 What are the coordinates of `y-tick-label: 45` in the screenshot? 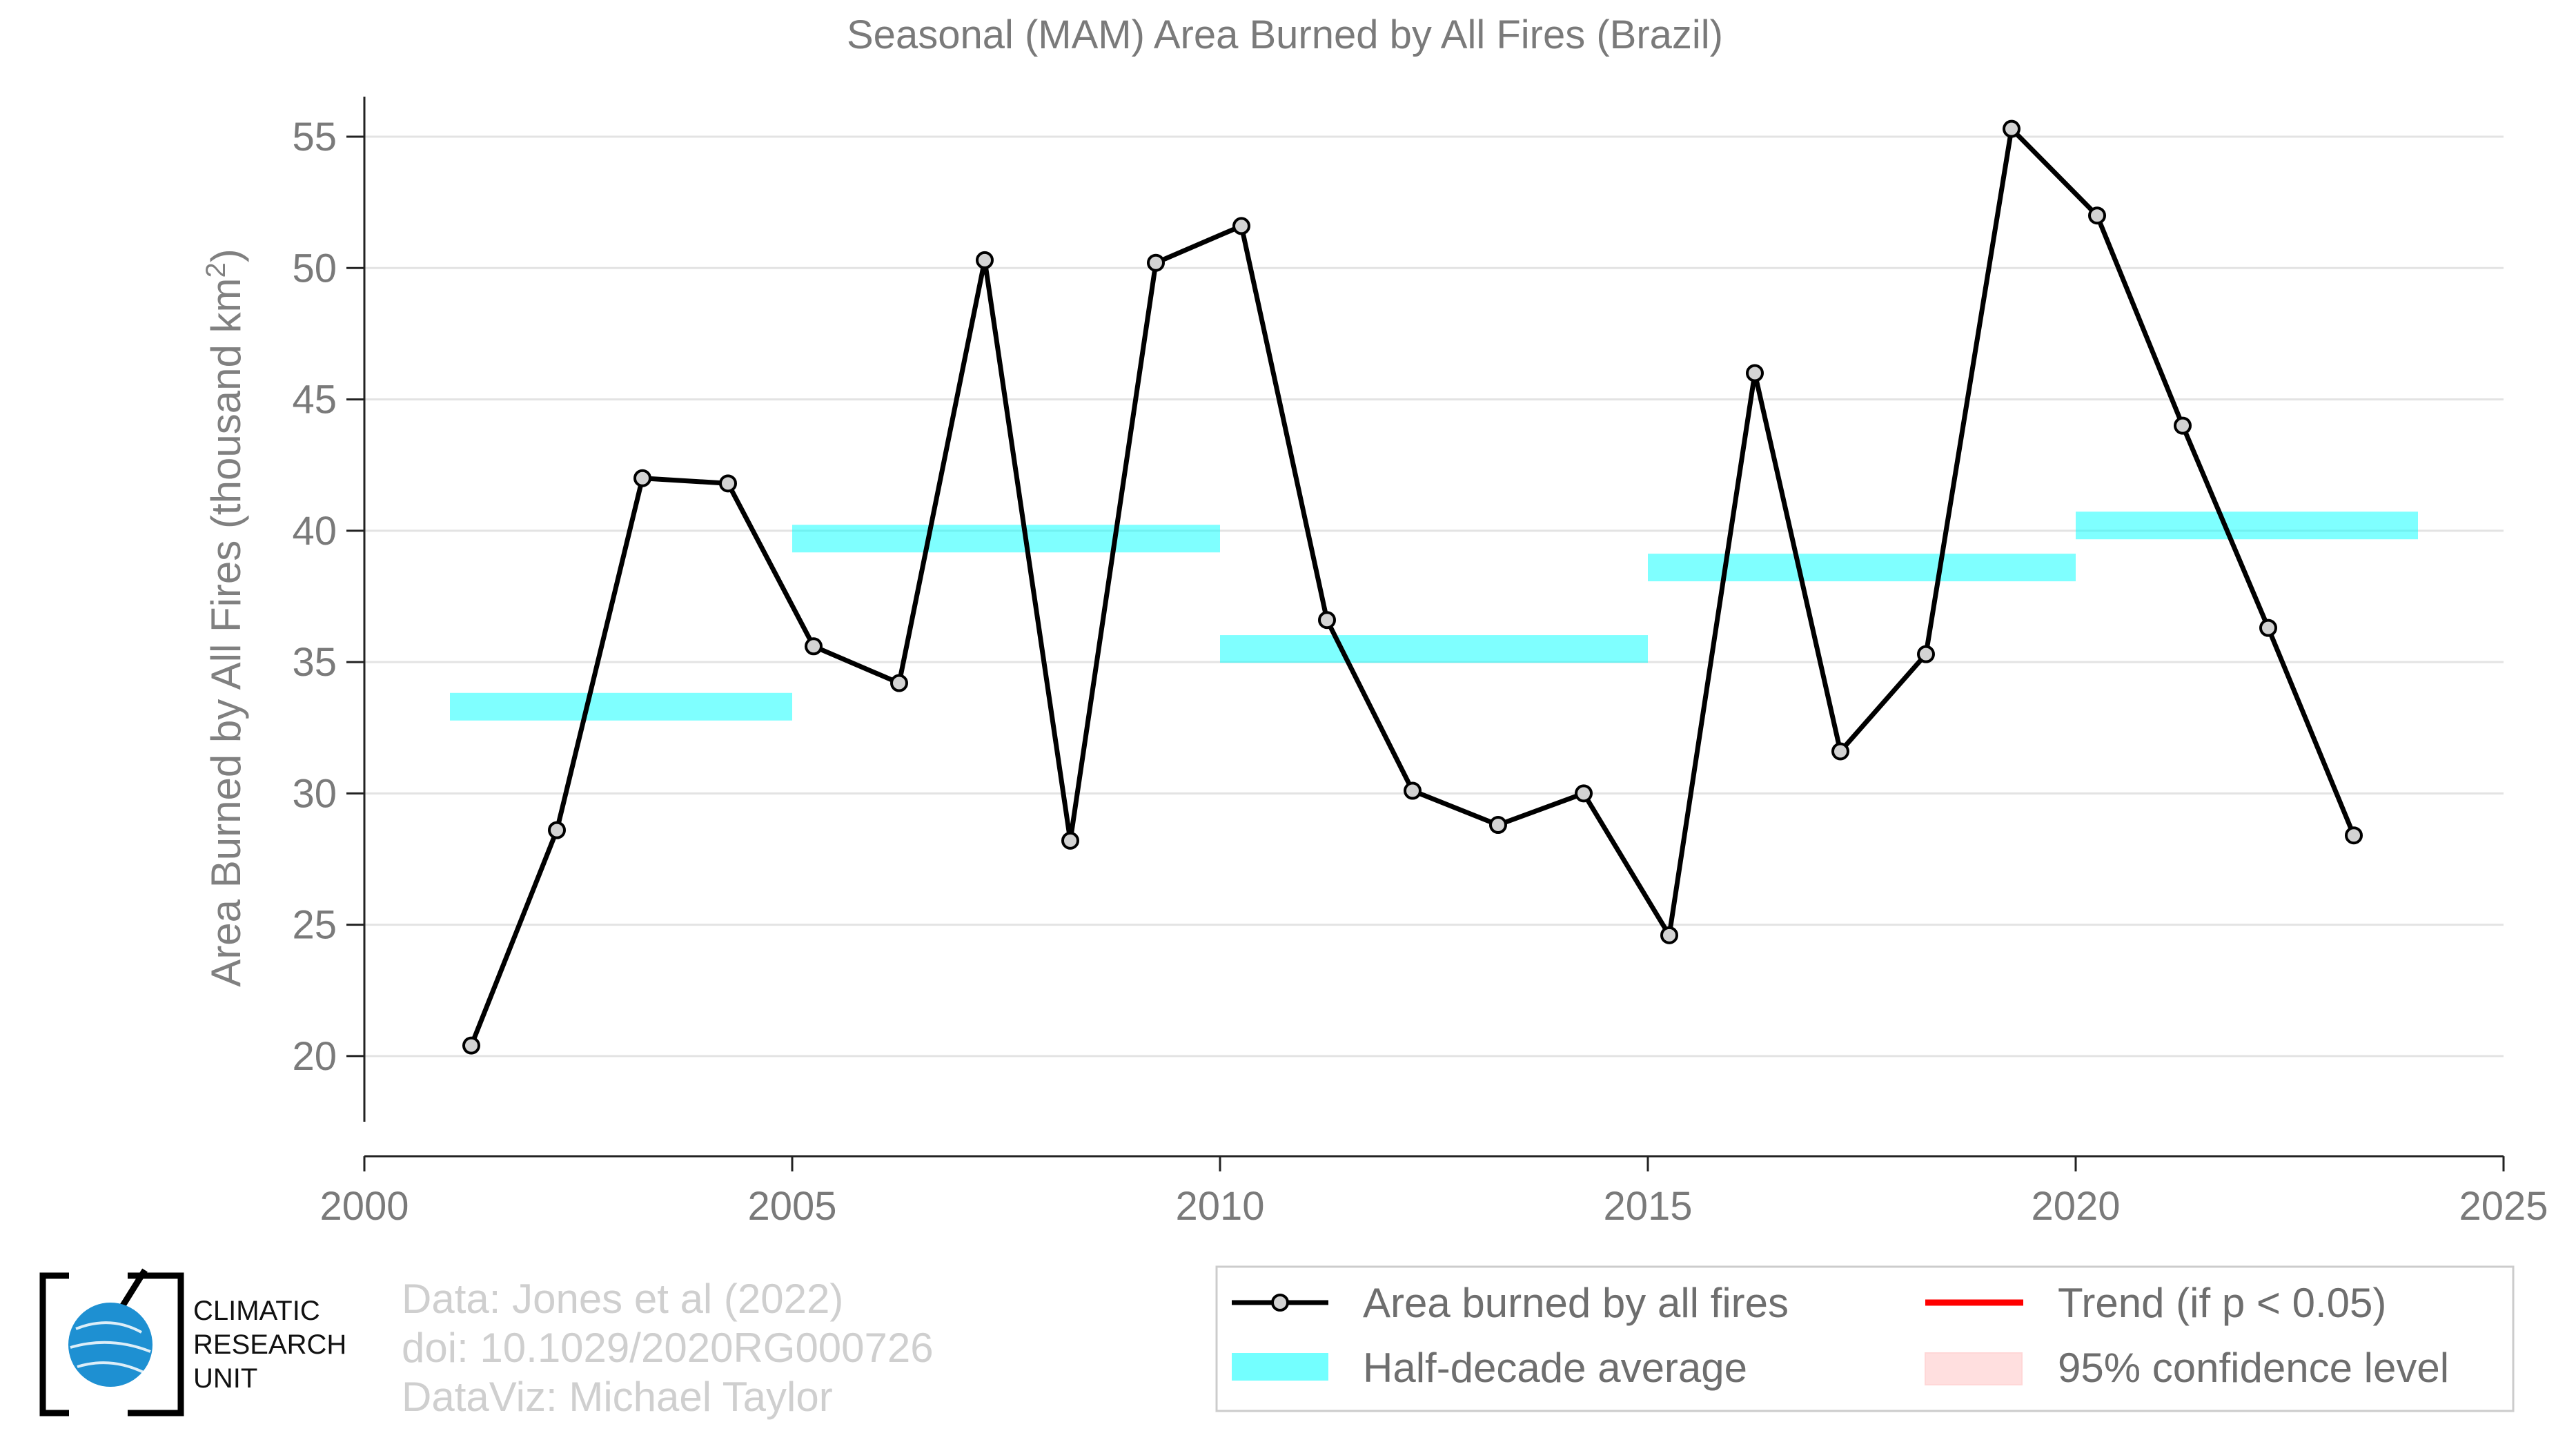 It's located at (314, 400).